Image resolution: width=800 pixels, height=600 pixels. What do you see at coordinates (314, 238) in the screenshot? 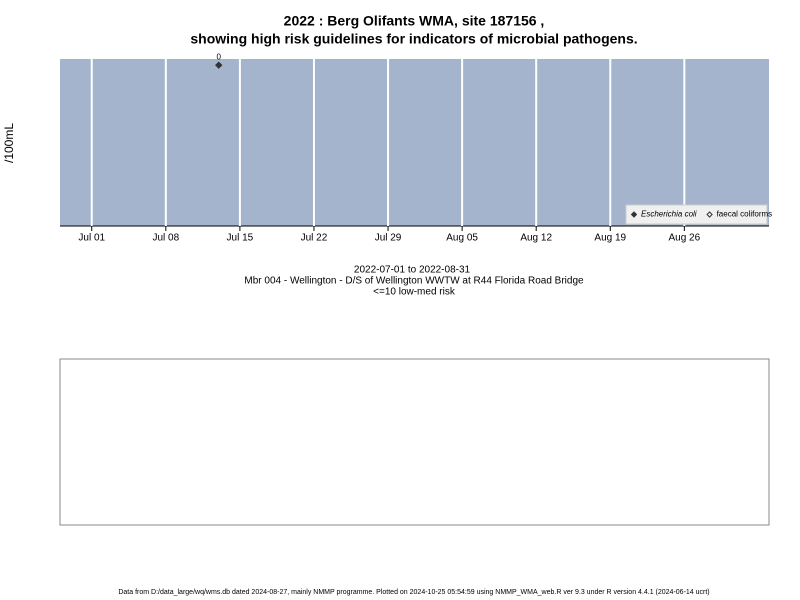
I see `x-tick-label: Jul 22` at bounding box center [314, 238].